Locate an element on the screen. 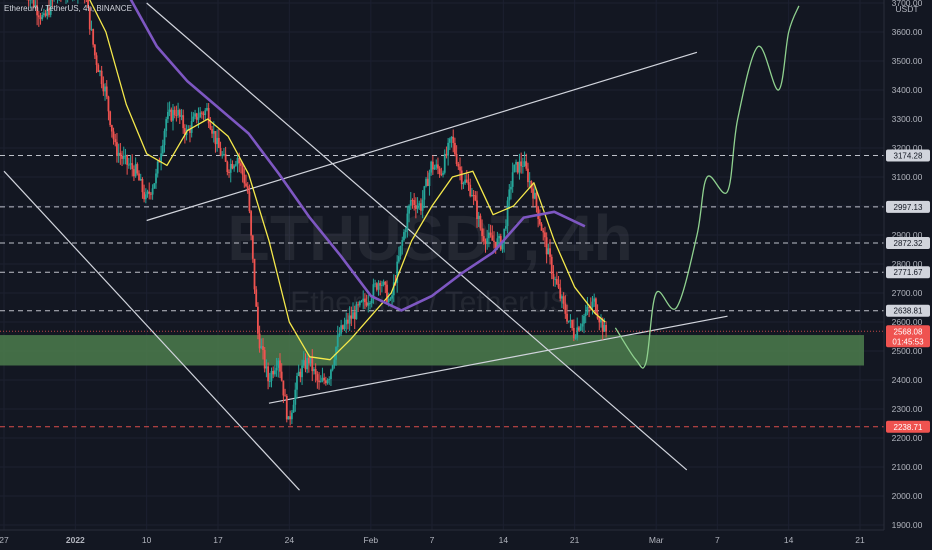 This screenshot has height=550, width=932. level-price-text: 2997.13 is located at coordinates (908, 207).